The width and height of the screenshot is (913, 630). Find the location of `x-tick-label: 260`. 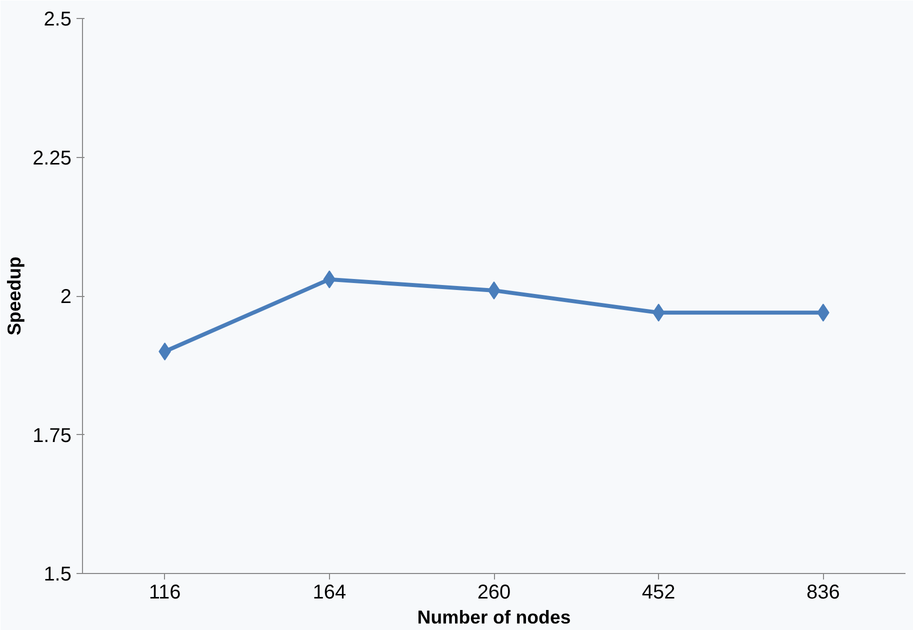

x-tick-label: 260 is located at coordinates (494, 593).